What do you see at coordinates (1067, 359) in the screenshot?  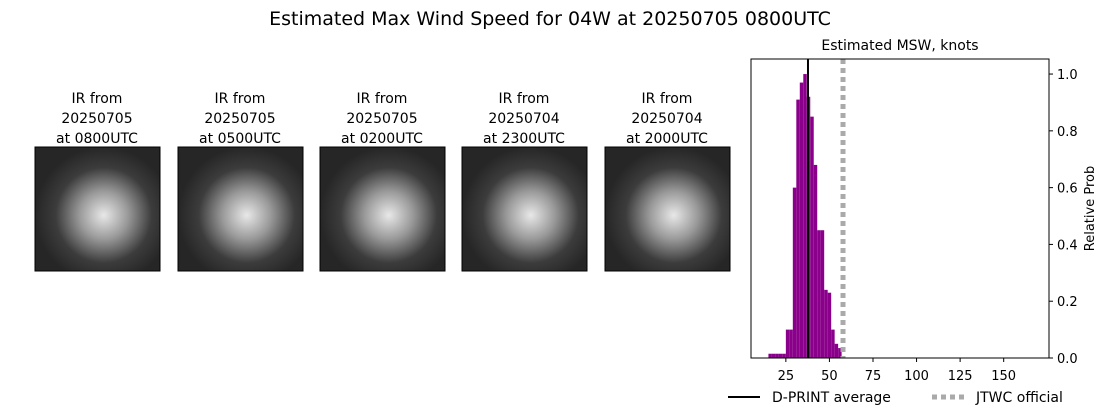 I see `y-tick-label: 0.0` at bounding box center [1067, 359].